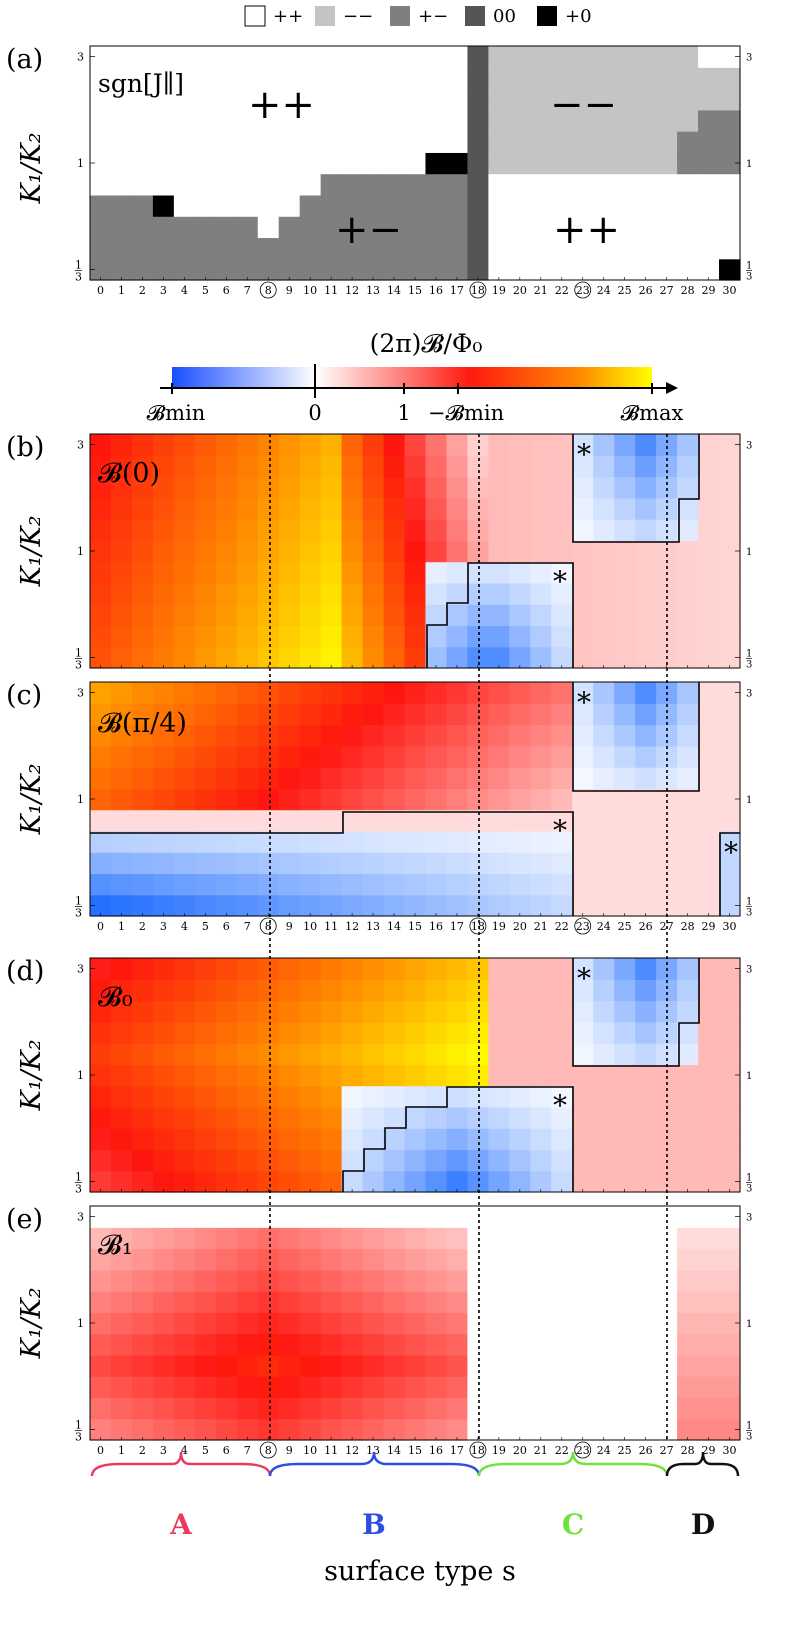 The width and height of the screenshot is (788, 1630). Describe the element at coordinates (466, 413) in the screenshot. I see `colorbar-label-neg-bmin: −𝓑min` at that location.